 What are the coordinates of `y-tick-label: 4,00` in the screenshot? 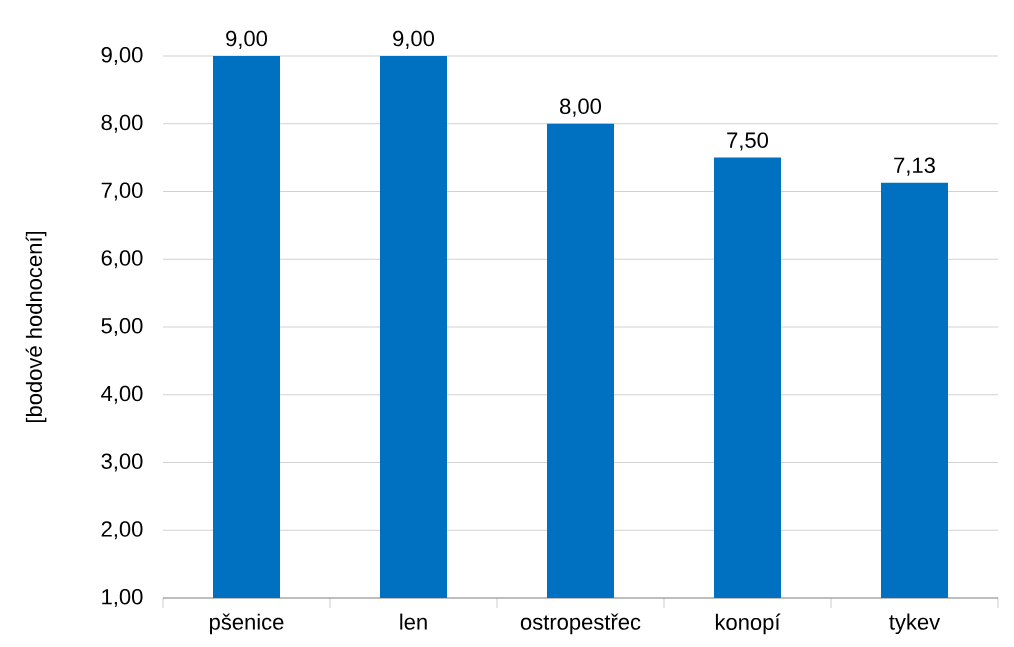 It's located at (122, 394).